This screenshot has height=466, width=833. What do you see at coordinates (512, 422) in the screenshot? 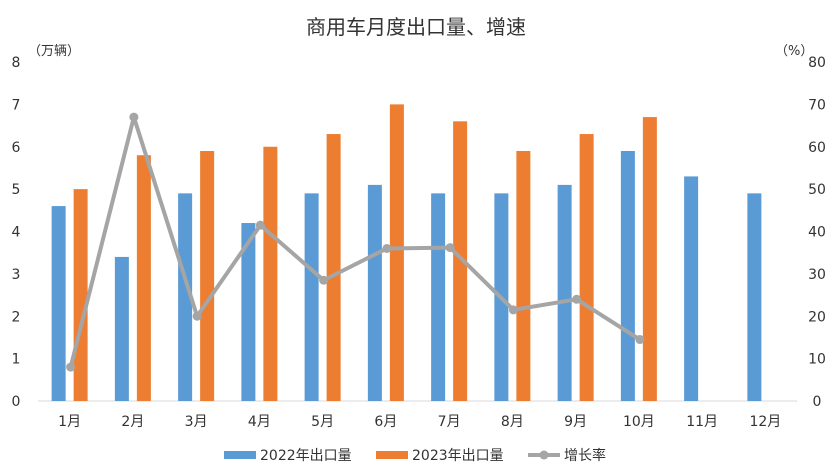
I see `x-tick-label: 8月` at bounding box center [512, 422].